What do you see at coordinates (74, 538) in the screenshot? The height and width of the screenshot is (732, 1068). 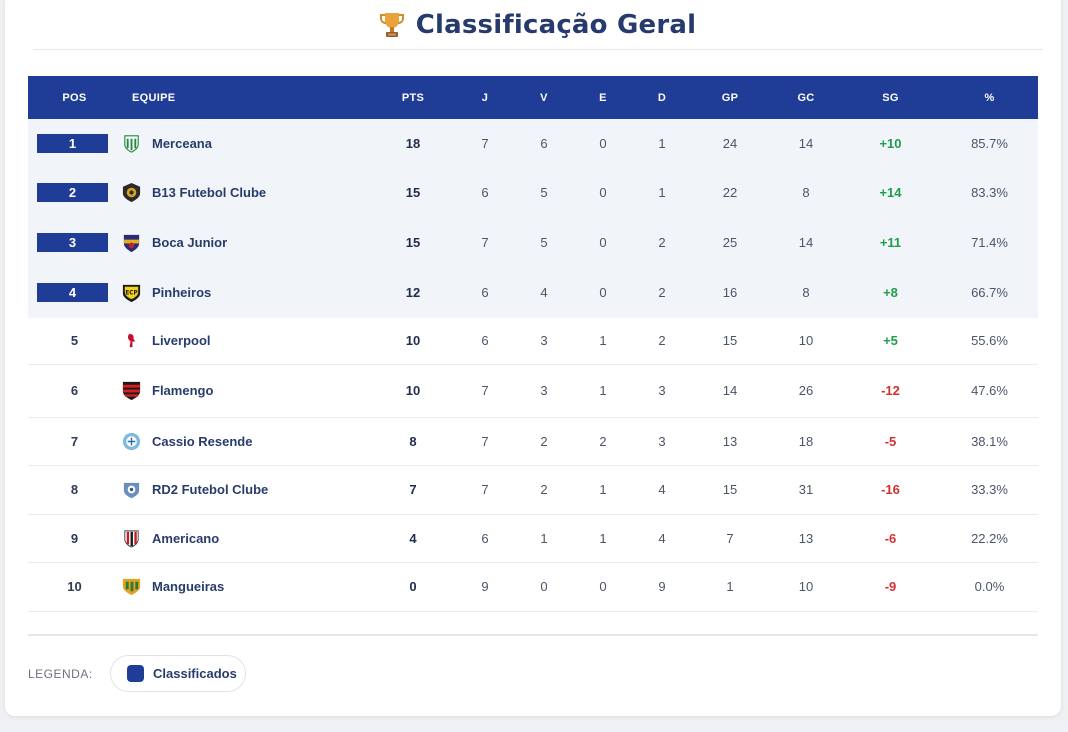 I see `cell-pos: 9` at bounding box center [74, 538].